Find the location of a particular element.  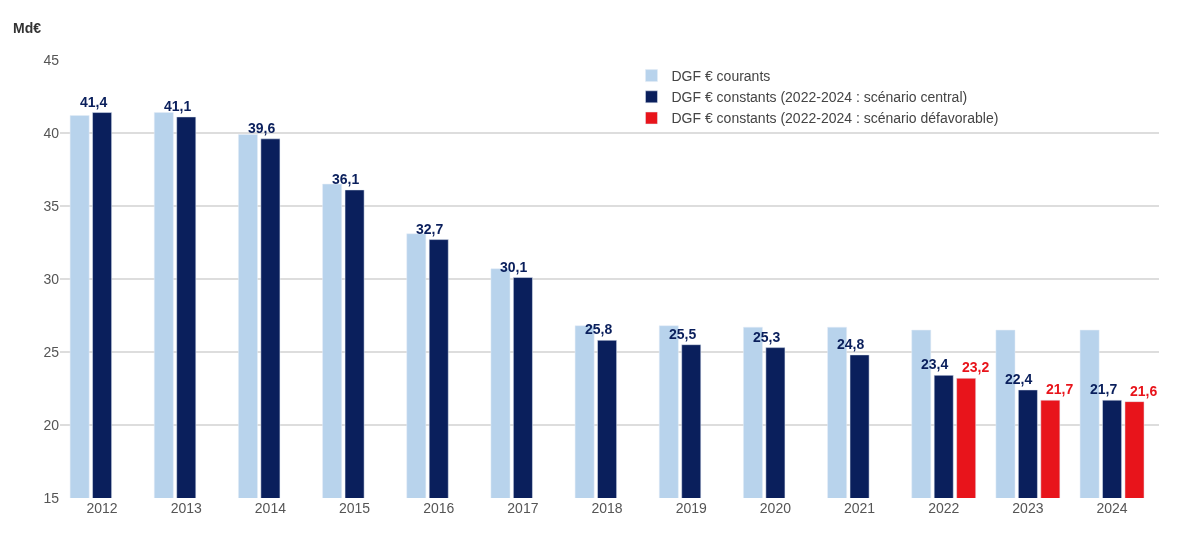

y-tick-label: 25 is located at coordinates (51, 351).